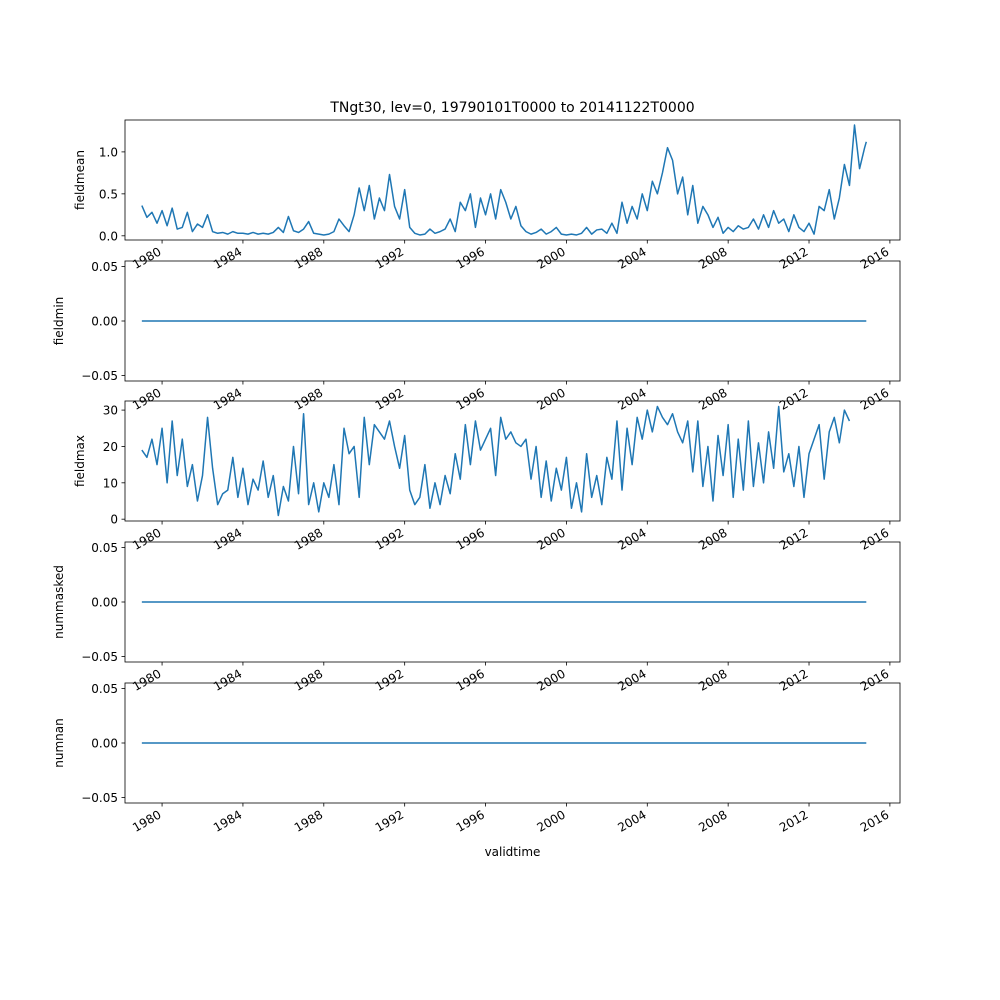 This screenshot has height=1000, width=1000. What do you see at coordinates (108, 152) in the screenshot?
I see `y-tick-label: 1.0` at bounding box center [108, 152].